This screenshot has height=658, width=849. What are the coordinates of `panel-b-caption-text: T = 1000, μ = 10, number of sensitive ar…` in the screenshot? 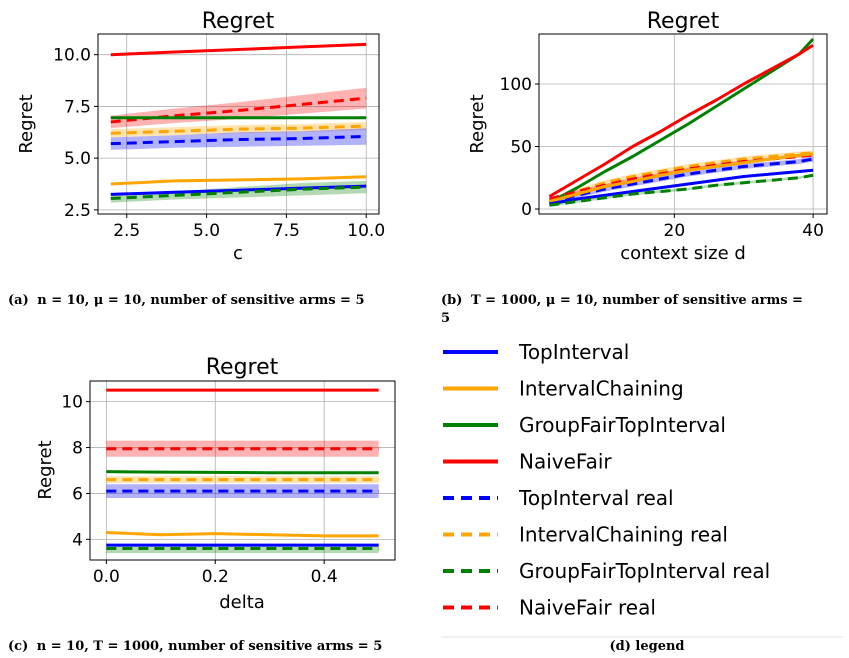 It's located at (637, 300).